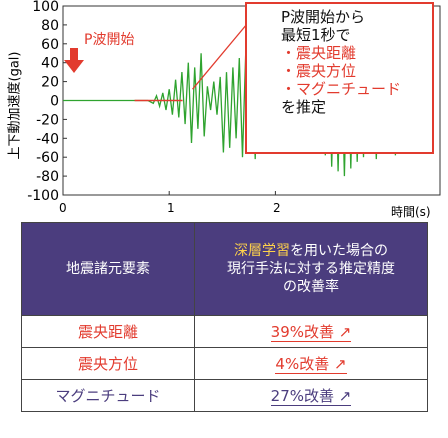 This screenshot has height=438, width=448. I want to click on y-tick-label: 20, so click(50, 83).